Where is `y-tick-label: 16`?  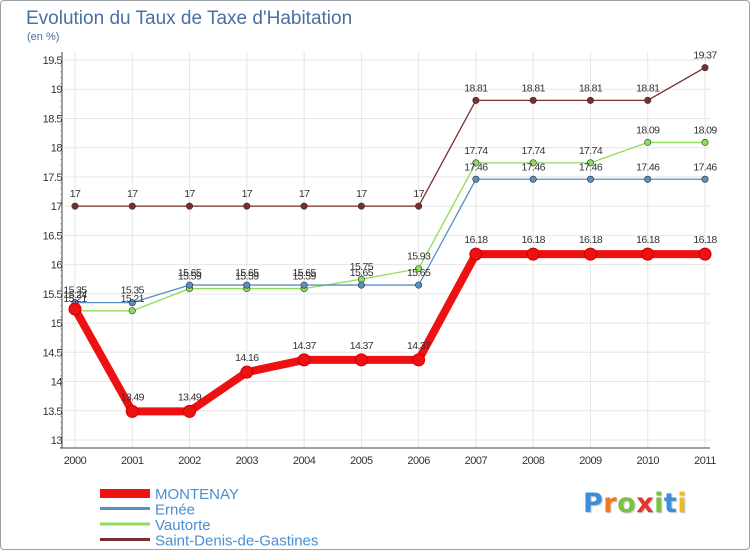
y-tick-label: 16 is located at coordinates (57, 266).